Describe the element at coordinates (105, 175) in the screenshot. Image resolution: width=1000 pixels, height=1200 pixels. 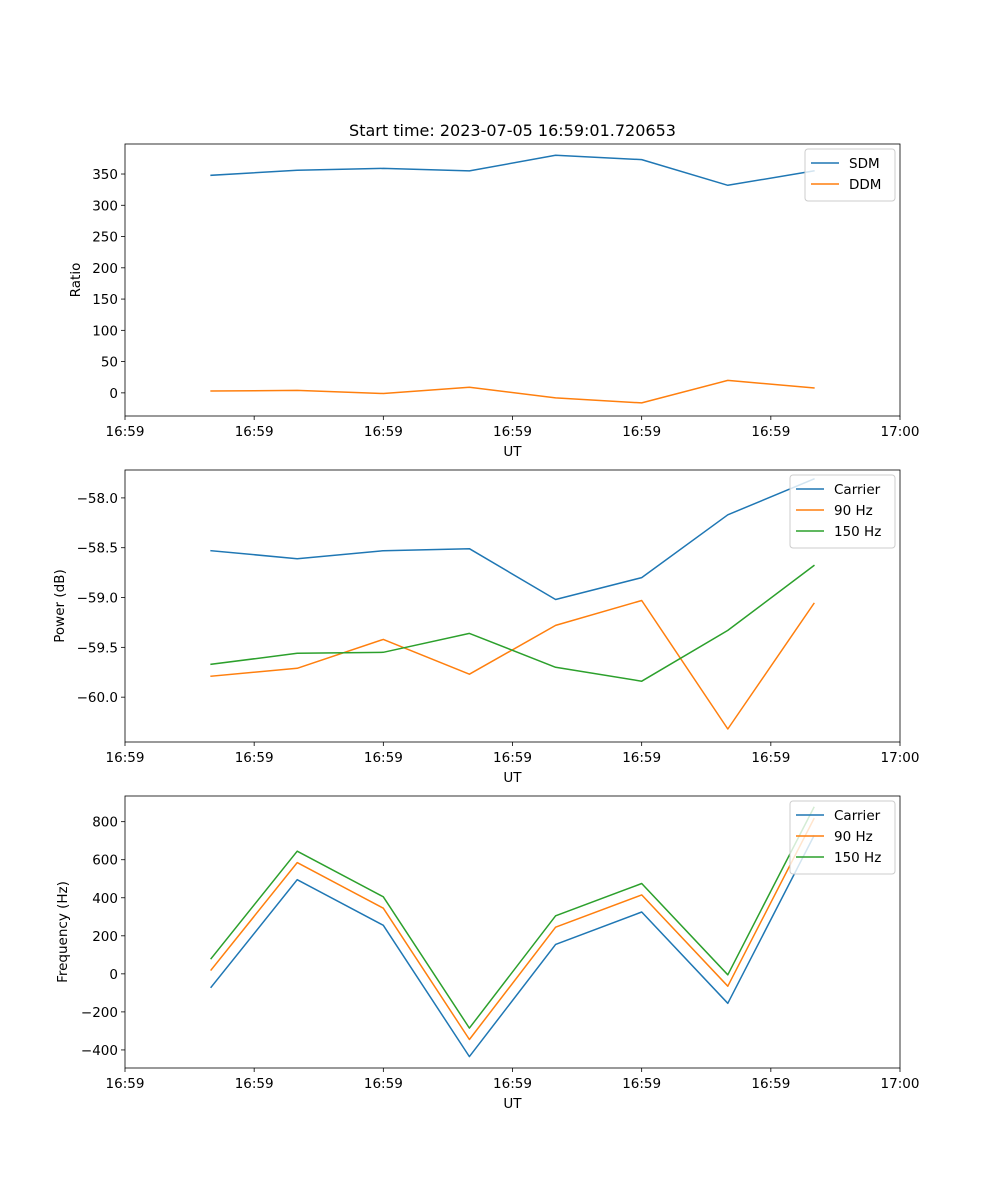
I see `y-tick-label: 350` at that location.